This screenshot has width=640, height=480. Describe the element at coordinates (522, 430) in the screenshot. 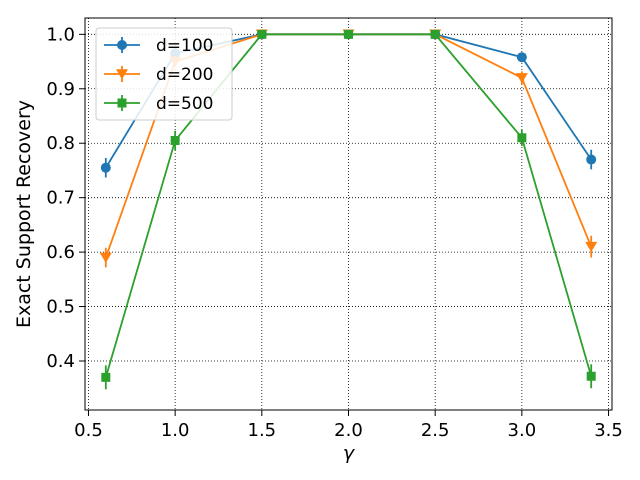

I see `x-tick-label: 3.0` at that location.